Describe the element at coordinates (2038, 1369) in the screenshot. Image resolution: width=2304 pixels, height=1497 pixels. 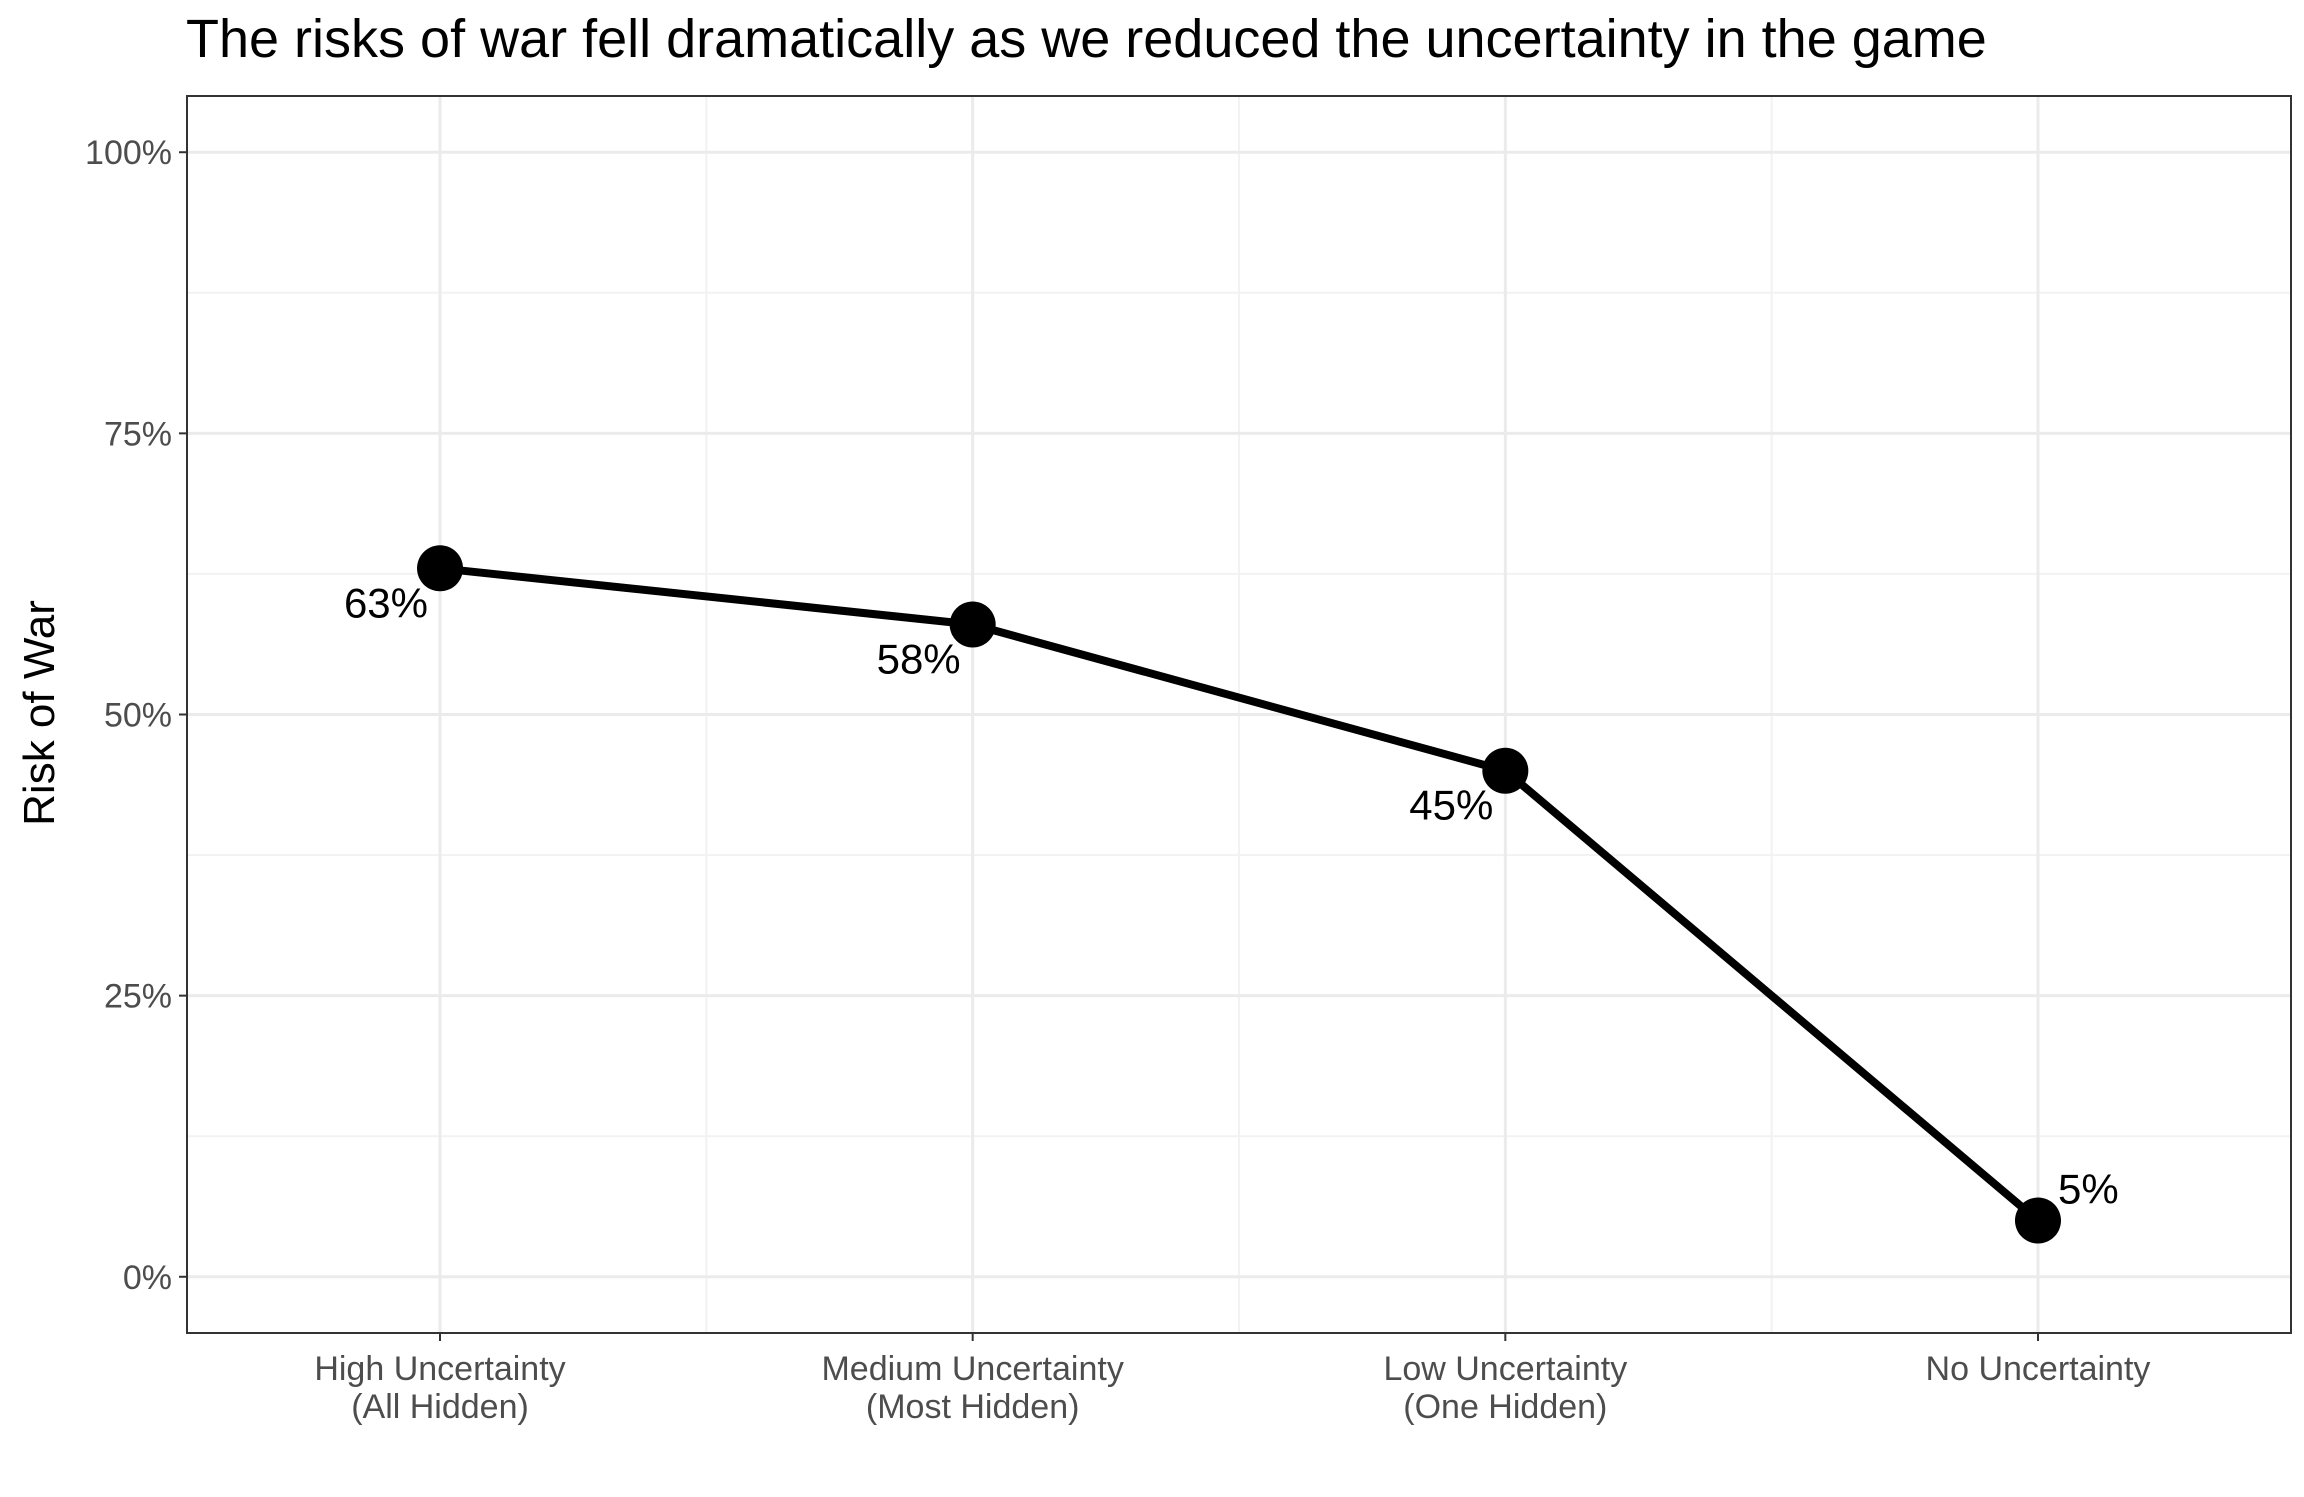
I see `x-tick-label: No Uncertainty` at that location.